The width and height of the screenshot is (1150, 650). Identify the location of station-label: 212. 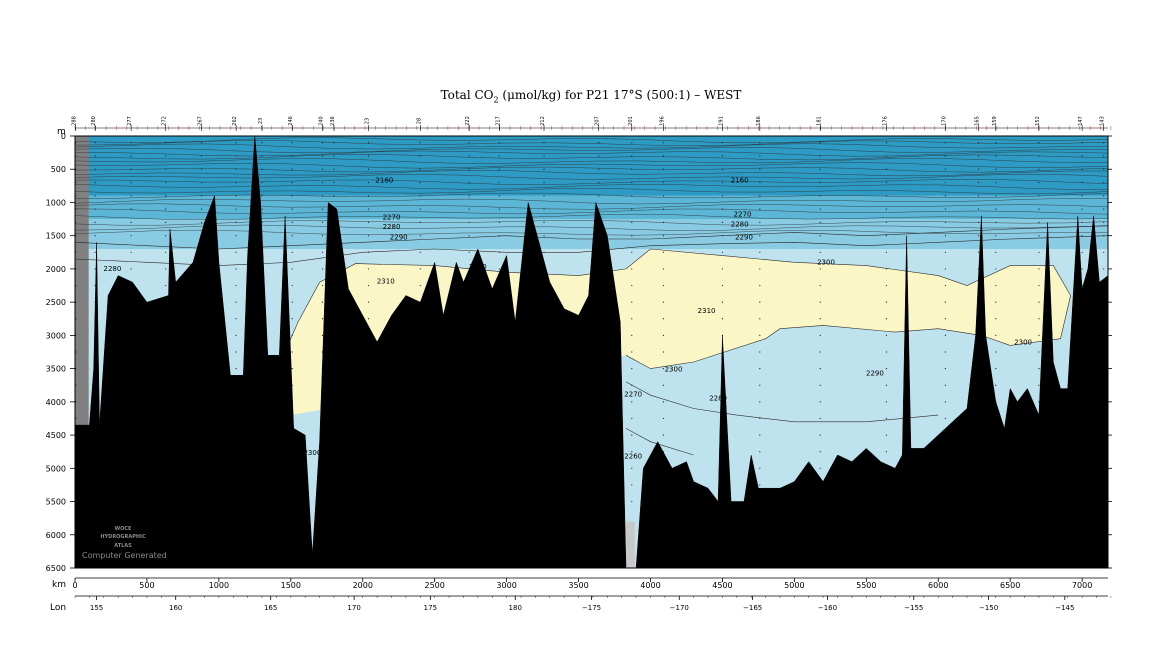
(543, 121).